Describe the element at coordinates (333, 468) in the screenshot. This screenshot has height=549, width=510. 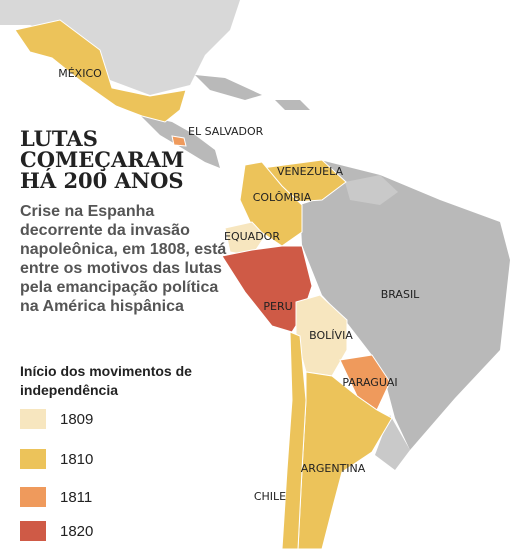
I see `country-label: ARGENTINA` at that location.